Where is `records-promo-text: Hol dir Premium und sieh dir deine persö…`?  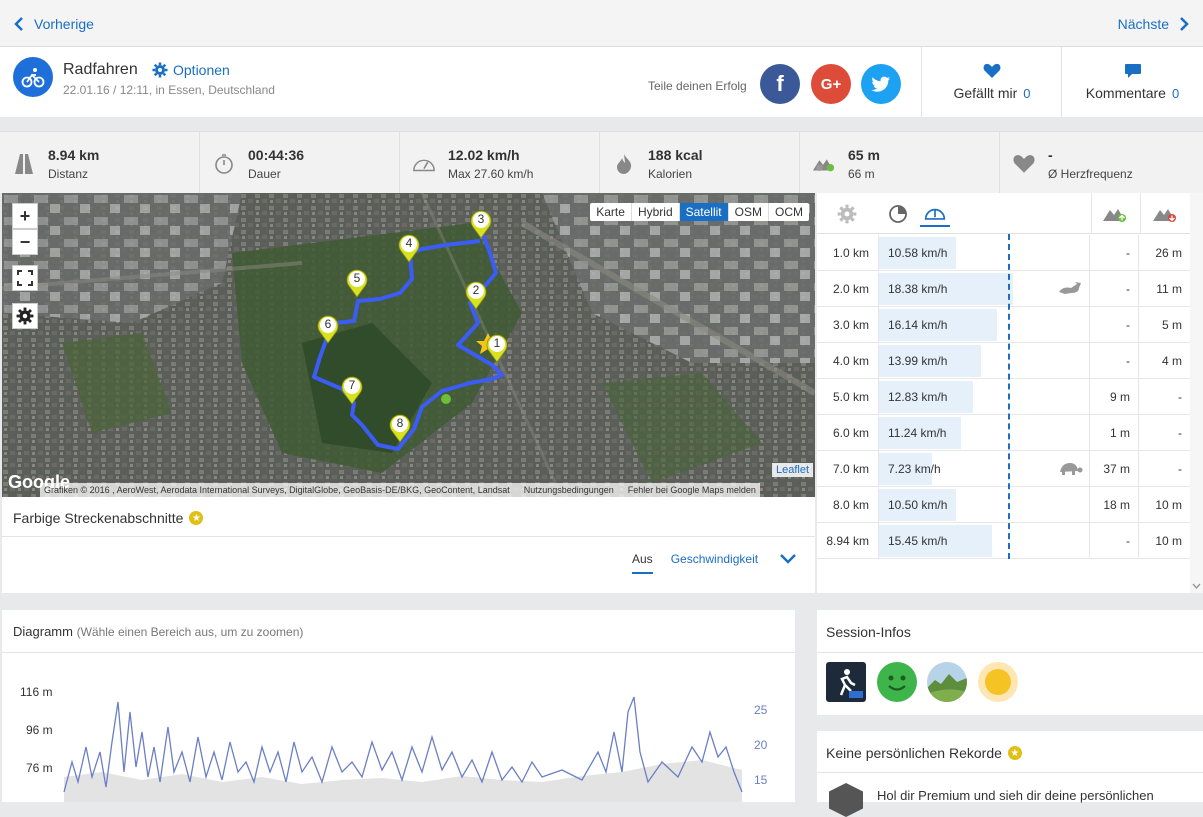 records-promo-text: Hol dir Premium und sieh dir deine persö… is located at coordinates (1015, 795).